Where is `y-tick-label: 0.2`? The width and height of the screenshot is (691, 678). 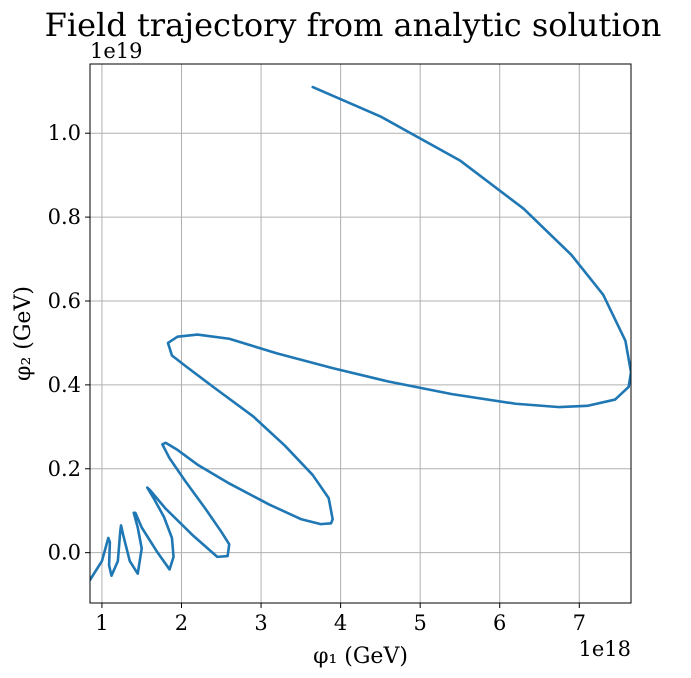
y-tick-label: 0.2 is located at coordinates (64, 469).